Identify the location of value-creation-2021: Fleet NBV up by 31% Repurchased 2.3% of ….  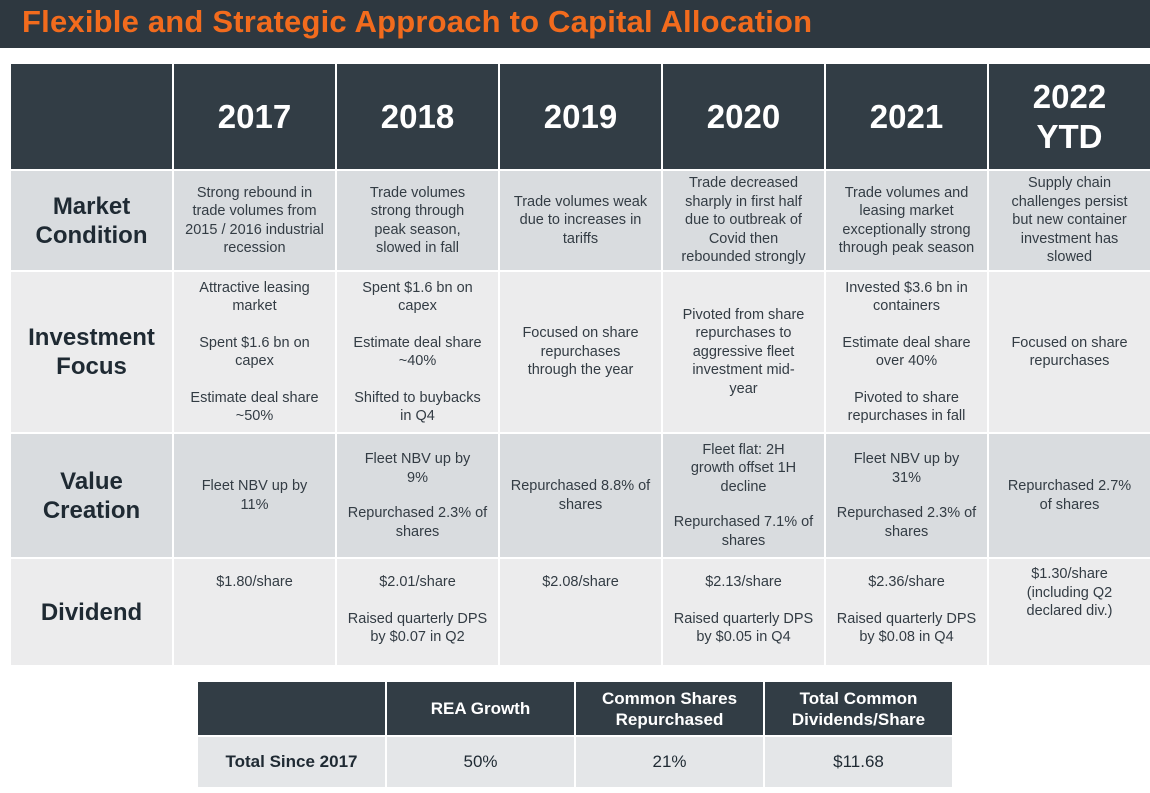
(906, 495).